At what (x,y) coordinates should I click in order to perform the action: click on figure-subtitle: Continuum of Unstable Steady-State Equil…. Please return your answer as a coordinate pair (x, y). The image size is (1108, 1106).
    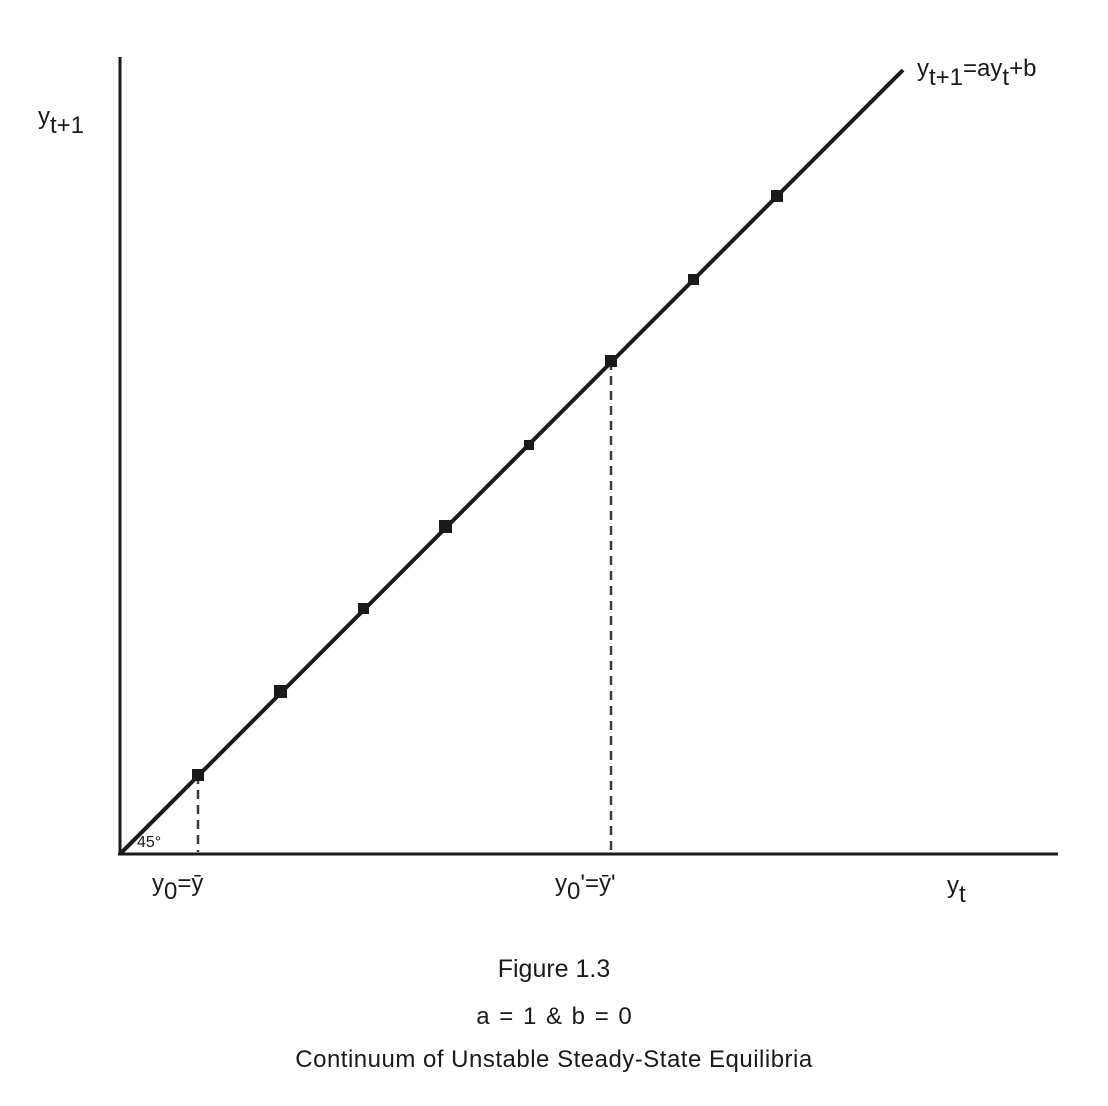
    Looking at the image, I should click on (554, 1059).